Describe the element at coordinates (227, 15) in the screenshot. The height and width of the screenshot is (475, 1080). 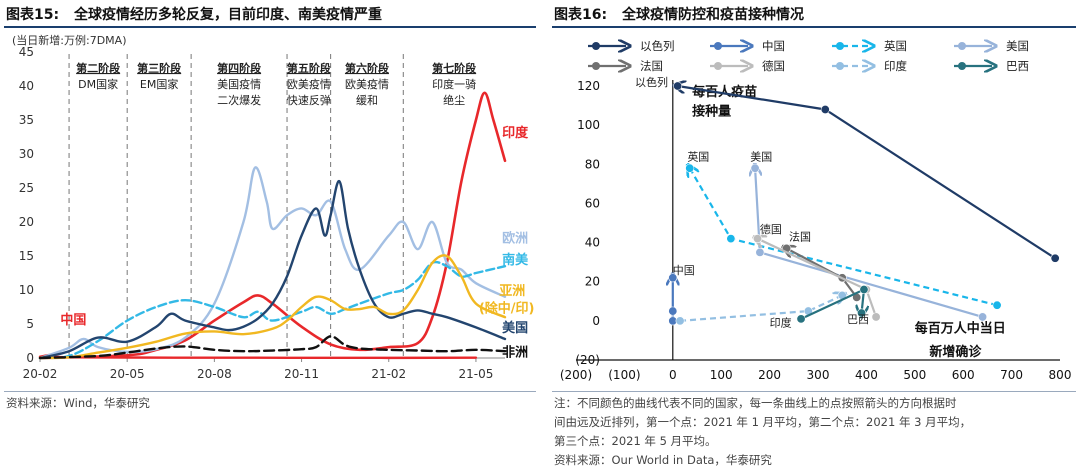
I see `left-title-text: 全球疫情经历多轮反复，目前印度、南美疫情严重` at that location.